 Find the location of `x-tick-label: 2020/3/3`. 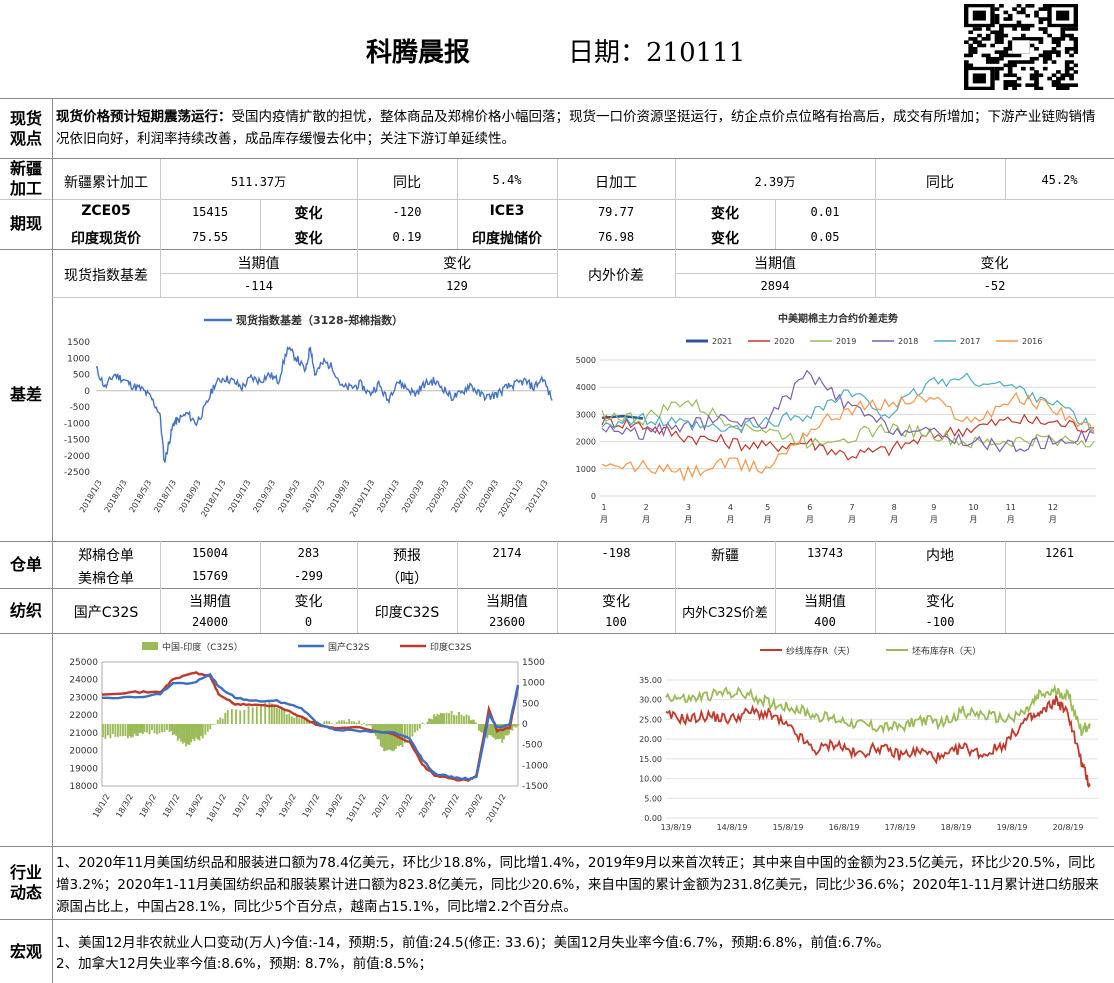

x-tick-label: 2020/3/3 is located at coordinates (413, 497).